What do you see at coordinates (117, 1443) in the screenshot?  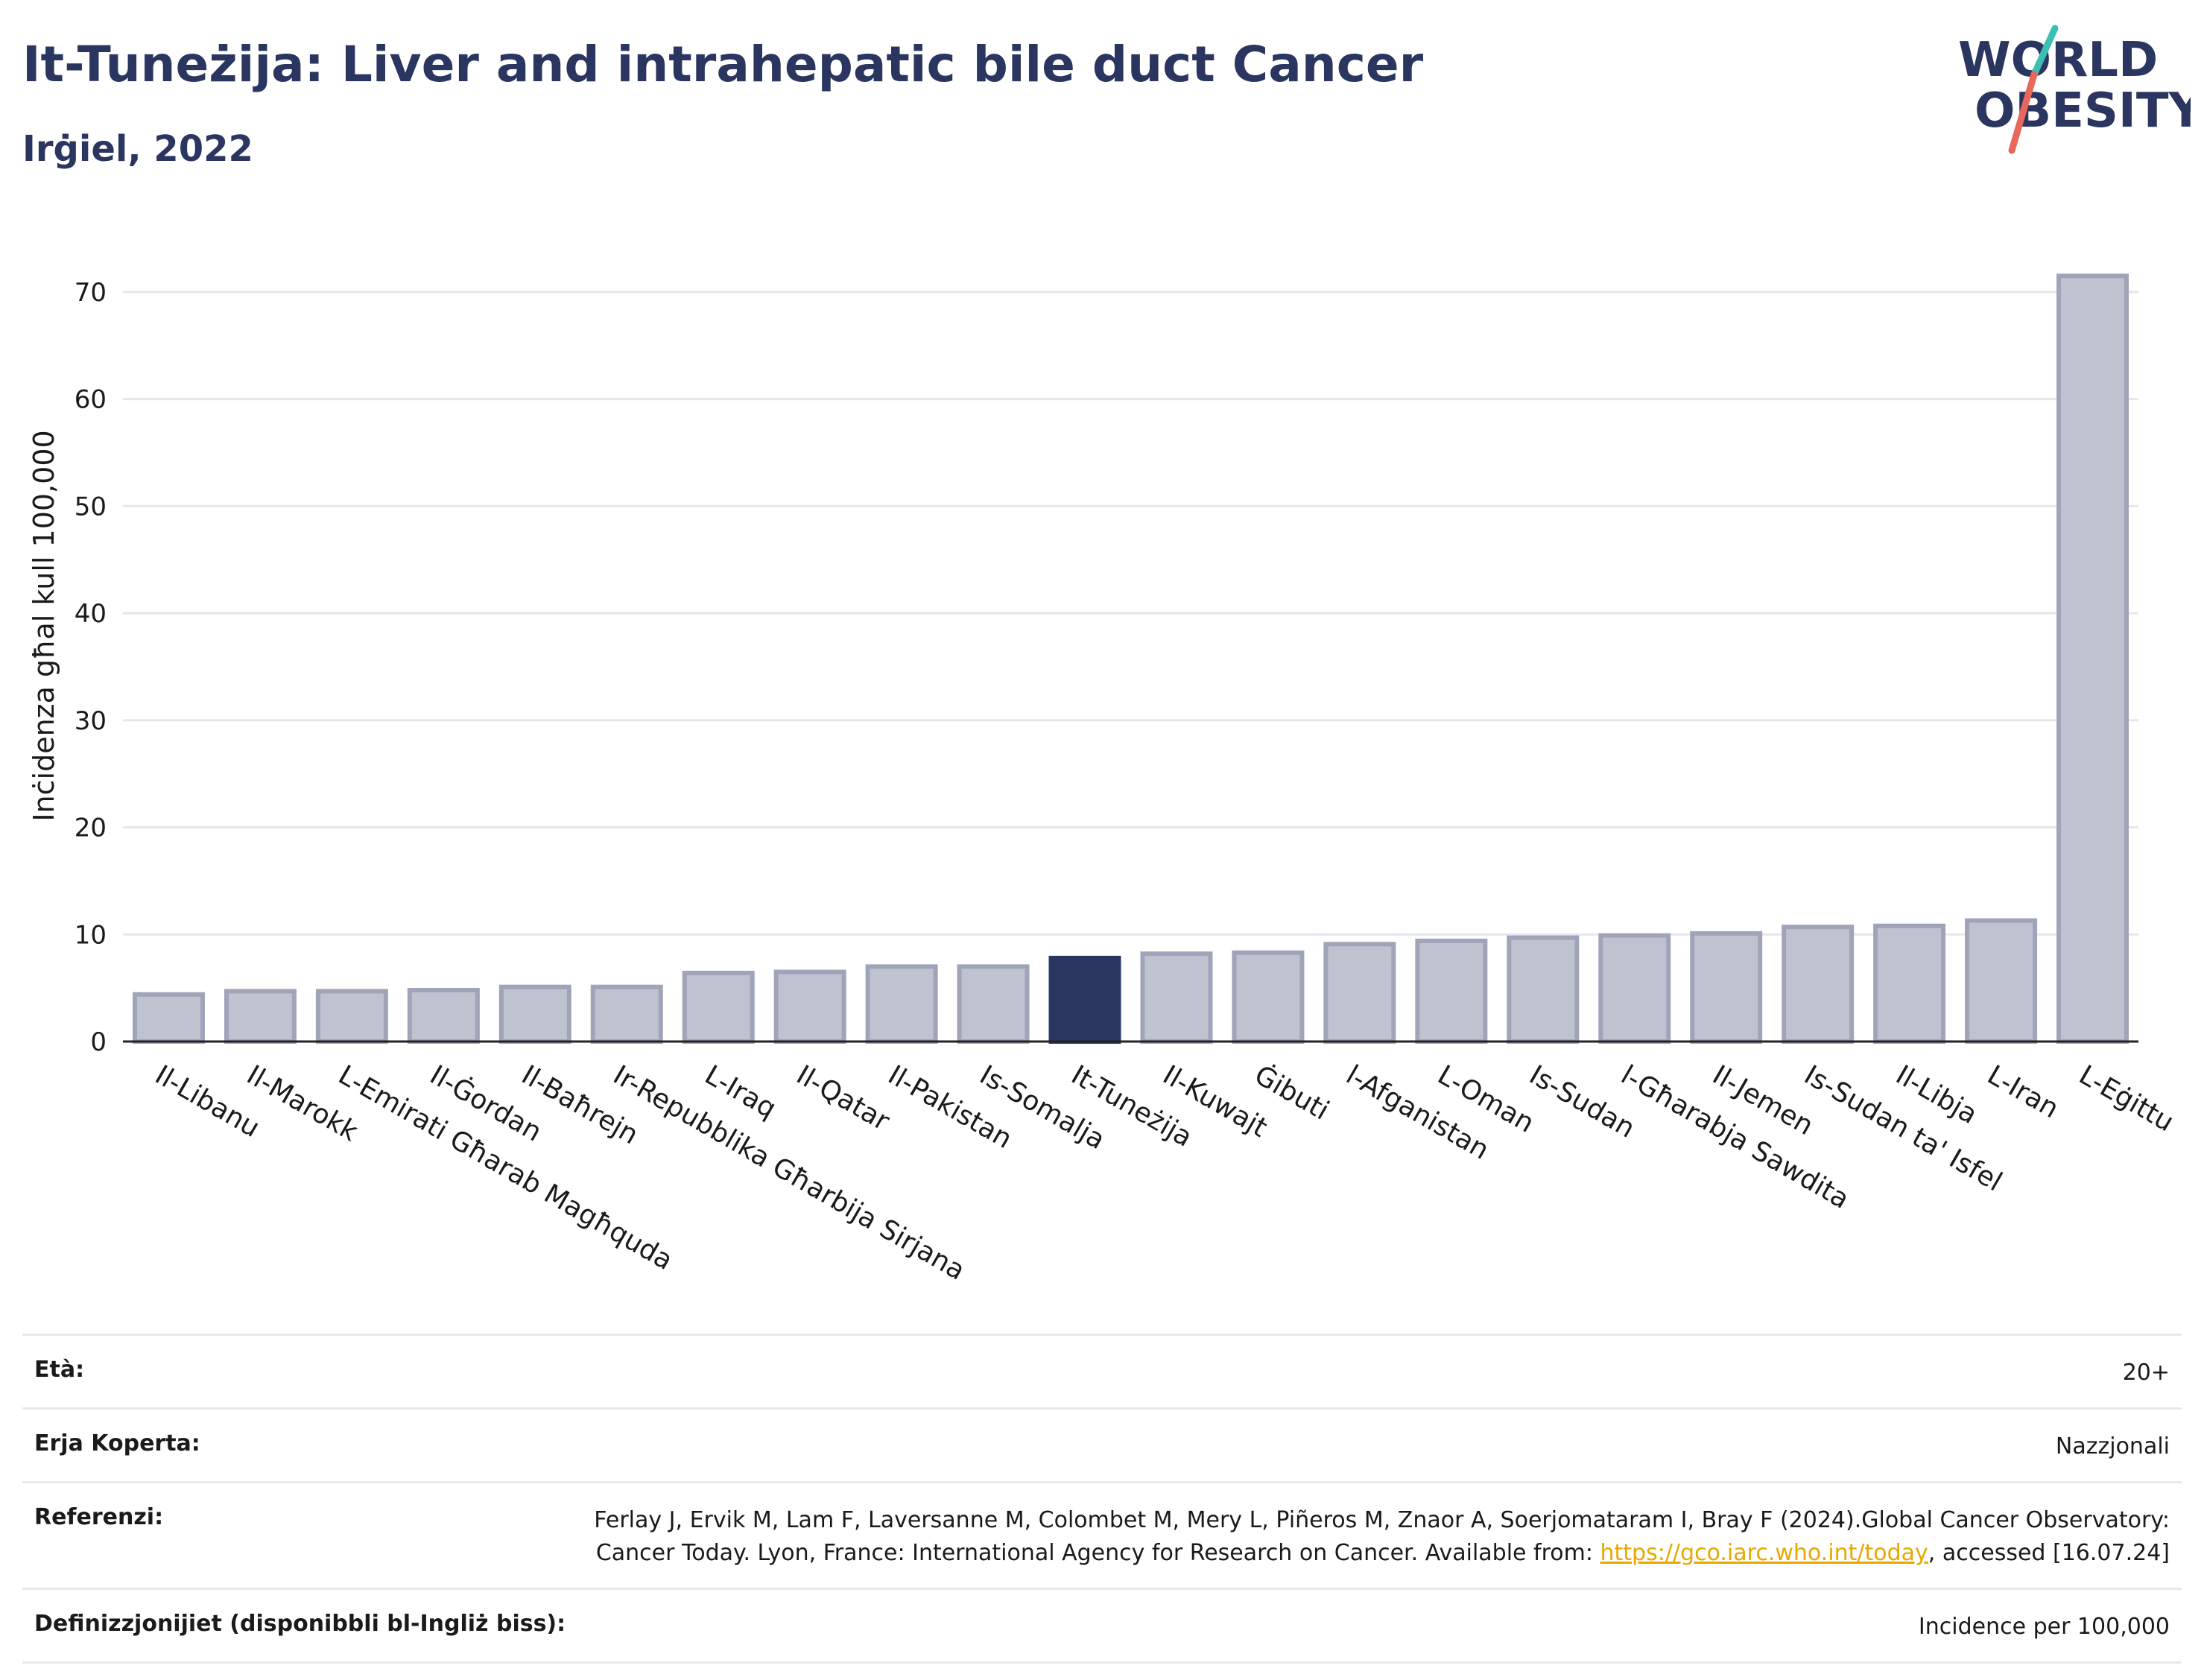 I see `area-label: Erja Koperta:` at bounding box center [117, 1443].